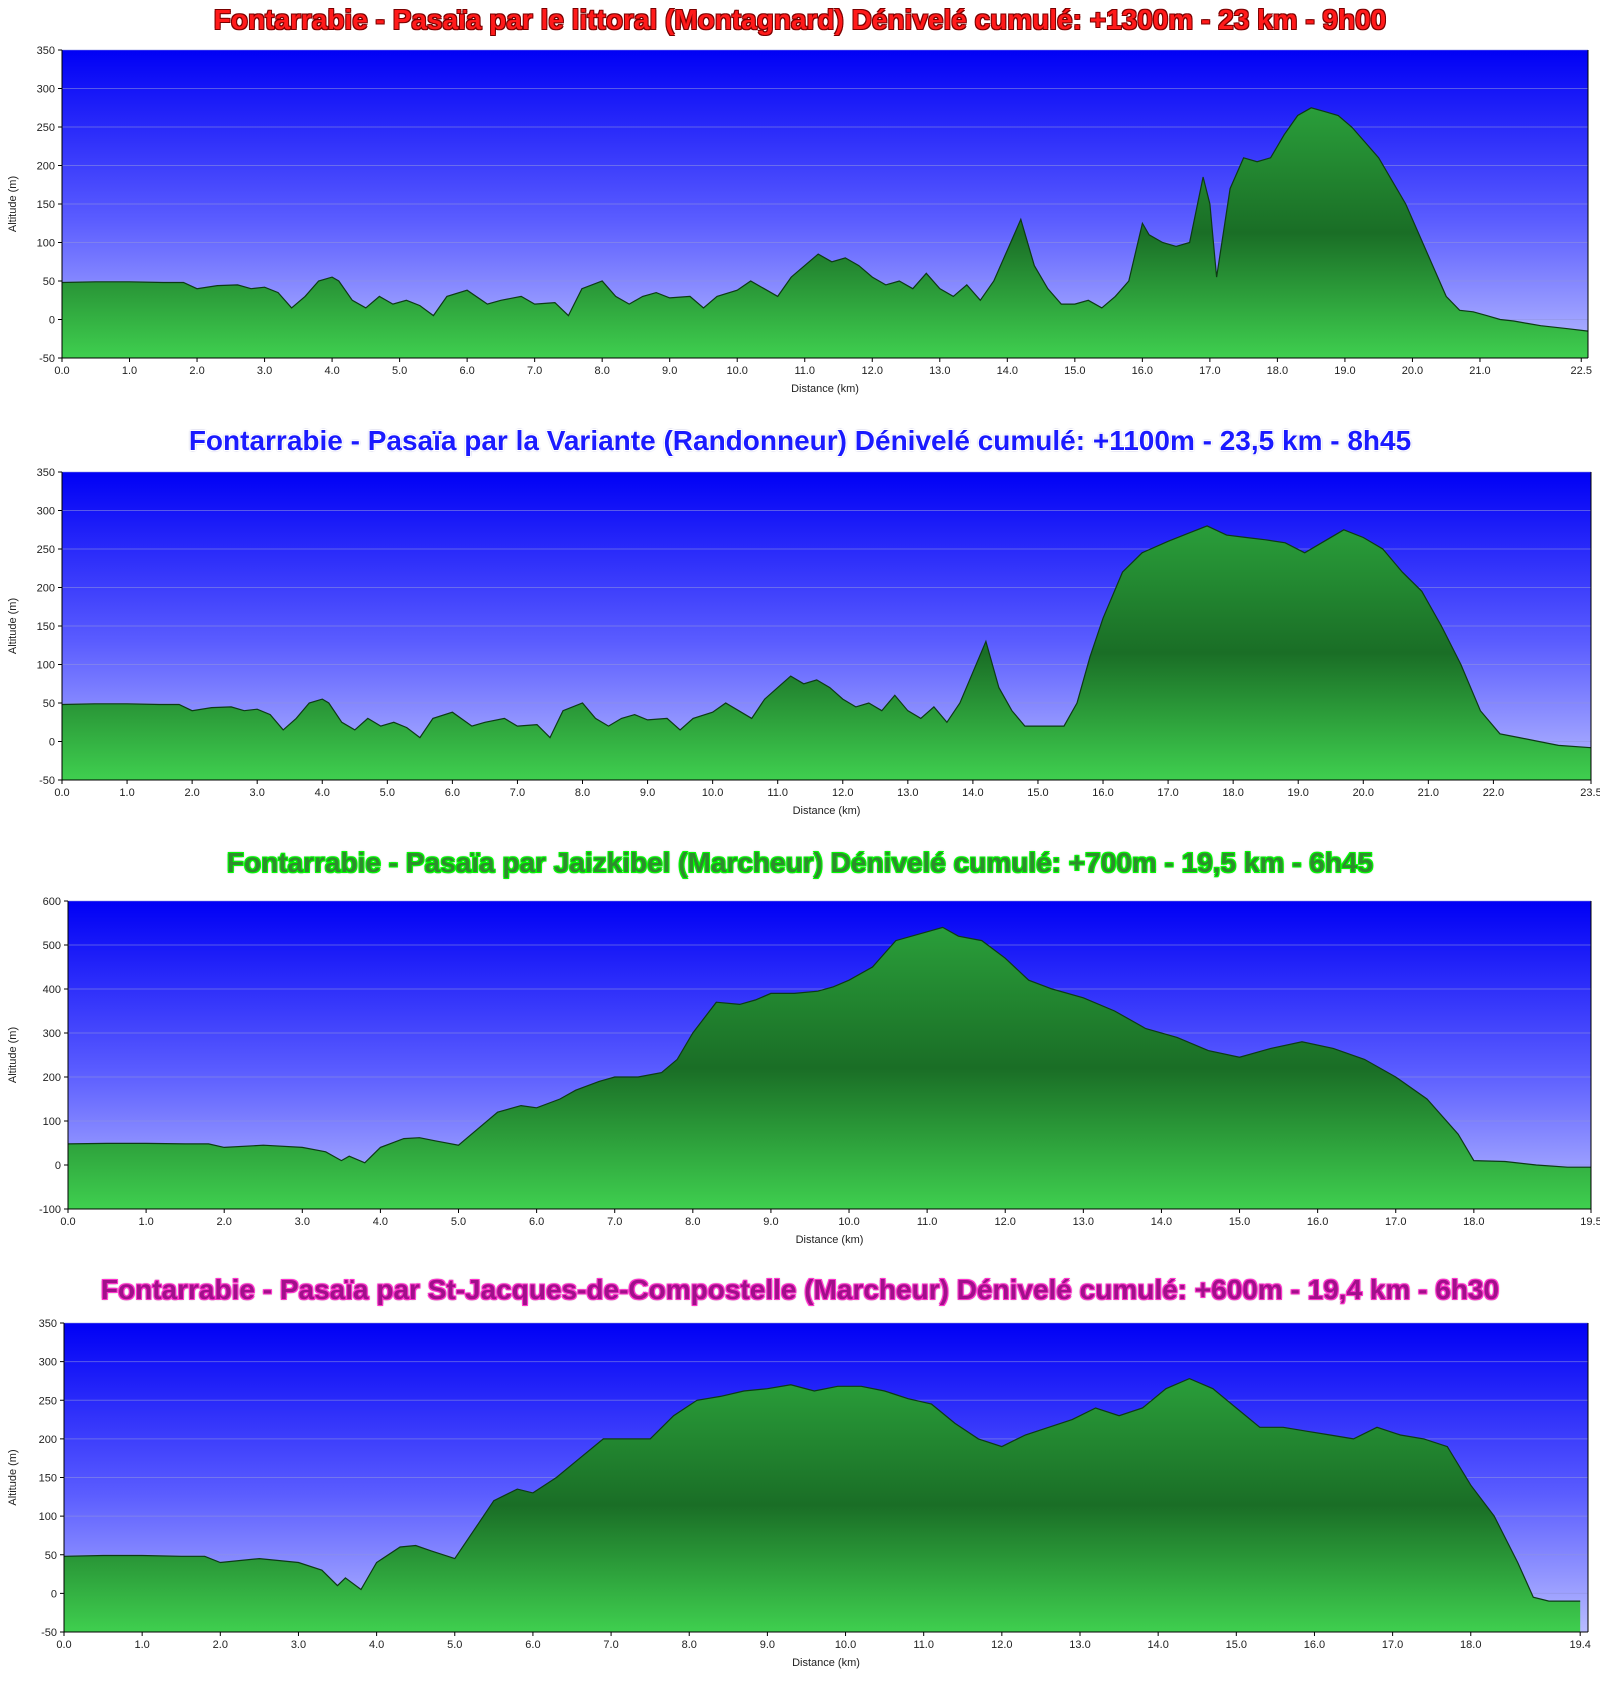  I want to click on x-tick-label: 4.0, so click(331, 371).